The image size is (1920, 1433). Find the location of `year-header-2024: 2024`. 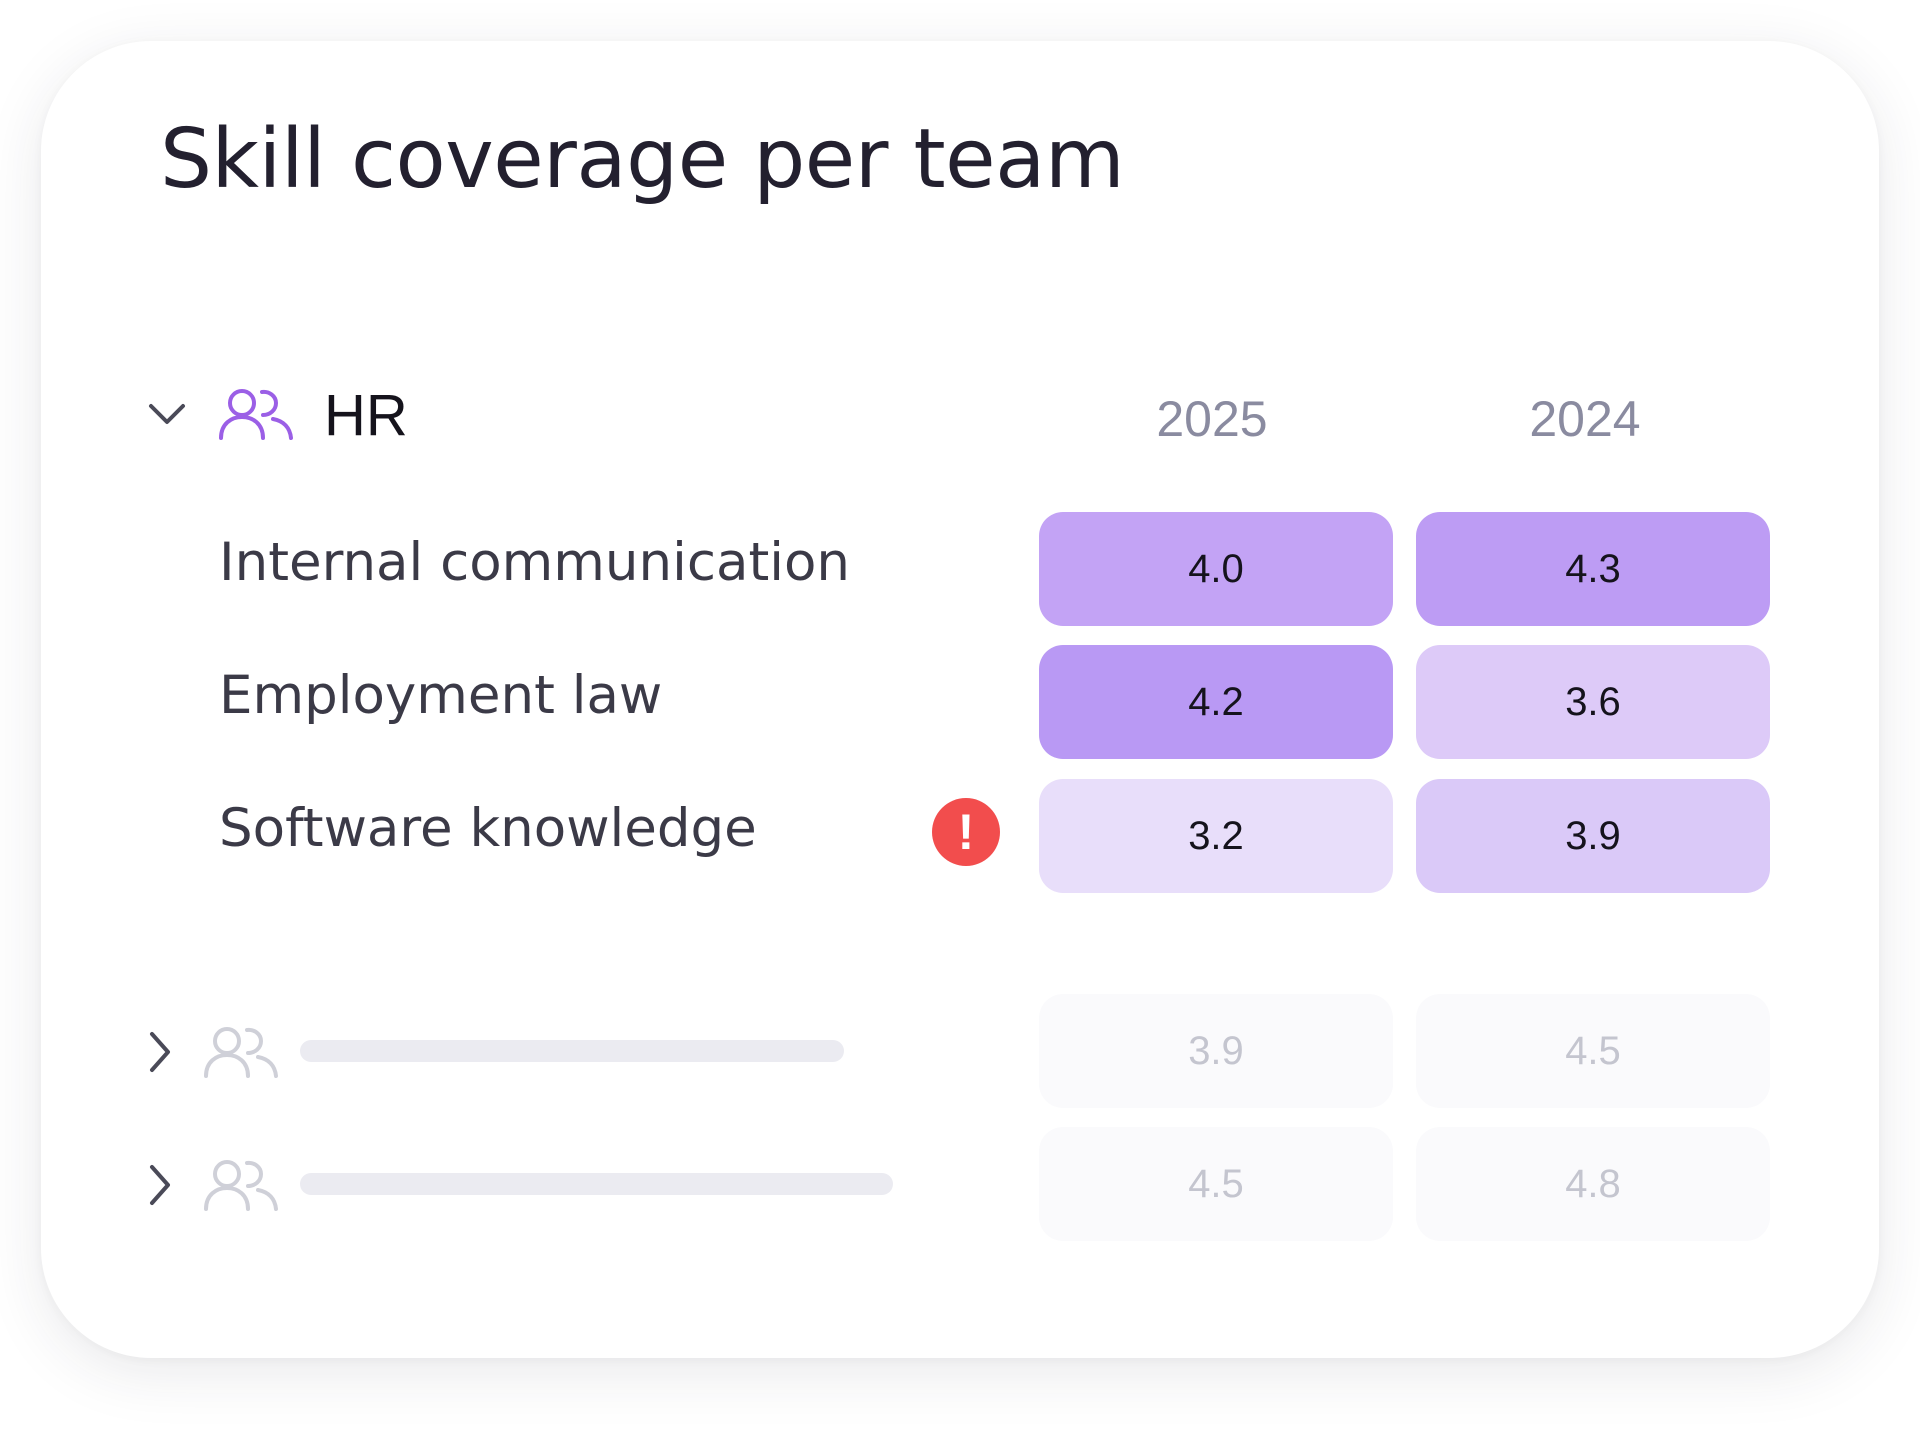

year-header-2024: 2024 is located at coordinates (1585, 419).